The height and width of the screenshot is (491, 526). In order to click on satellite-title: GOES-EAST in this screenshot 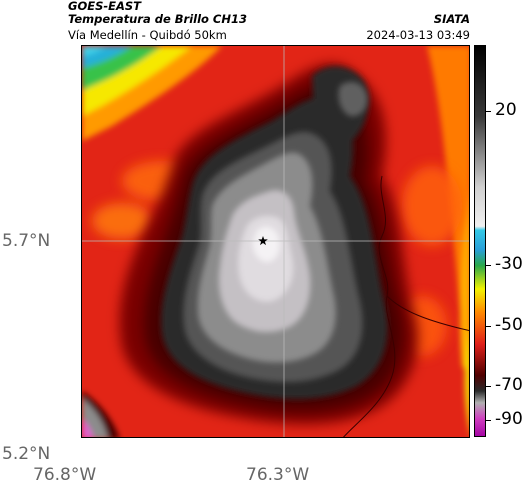, I will do `click(105, 6)`.